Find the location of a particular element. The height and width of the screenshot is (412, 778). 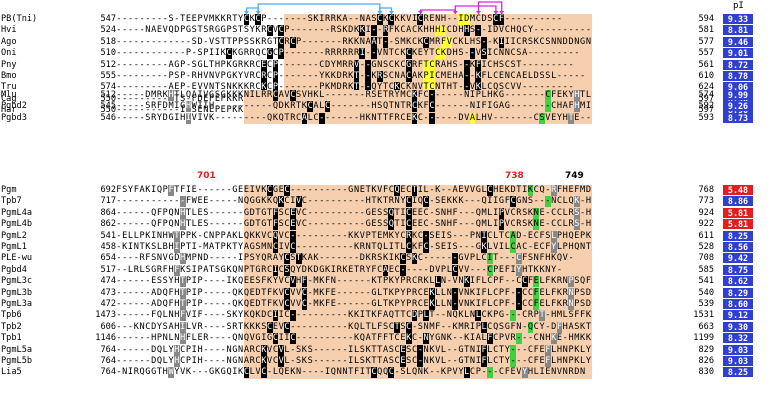

marker-701: 701 is located at coordinates (206, 176).